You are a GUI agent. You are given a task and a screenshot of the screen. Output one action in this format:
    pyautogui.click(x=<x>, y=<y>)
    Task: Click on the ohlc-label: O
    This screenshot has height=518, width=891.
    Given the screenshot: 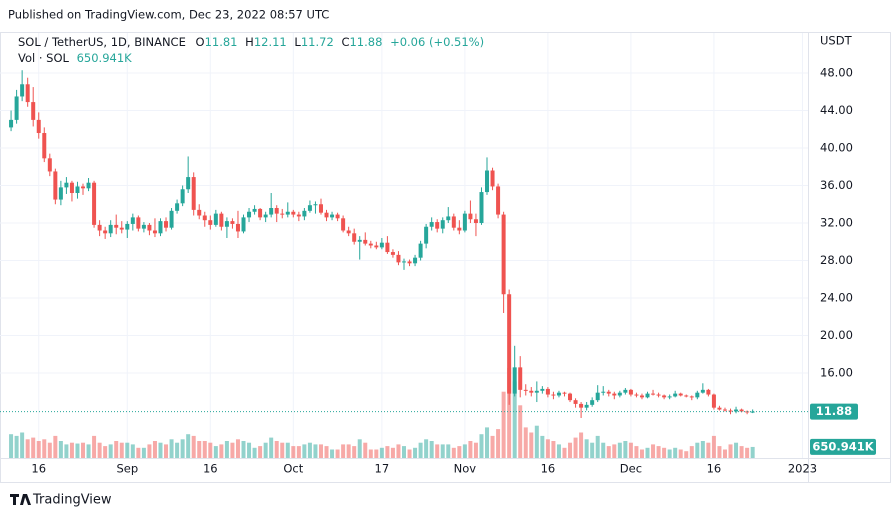 What is the action you would take?
    pyautogui.click(x=200, y=42)
    